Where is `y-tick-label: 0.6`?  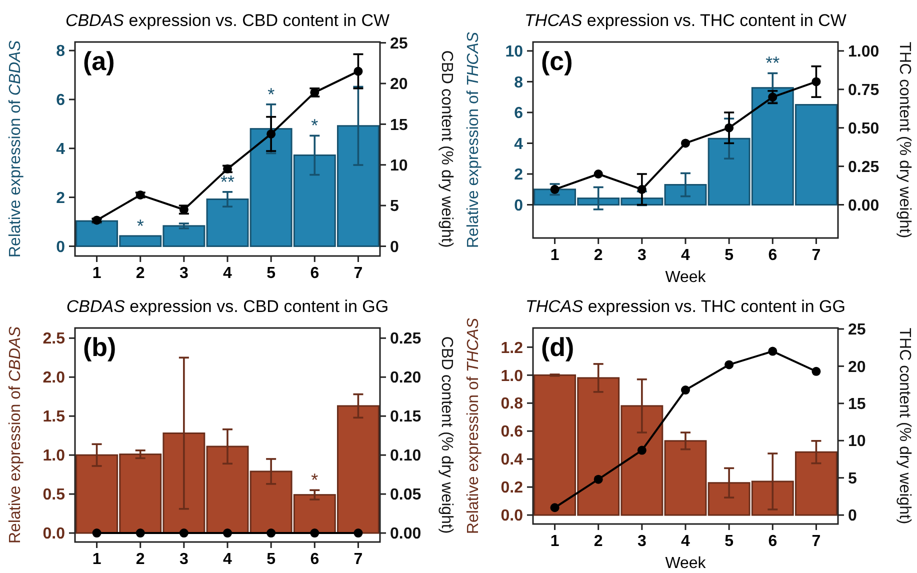 y-tick-label: 0.6 is located at coordinates (512, 432).